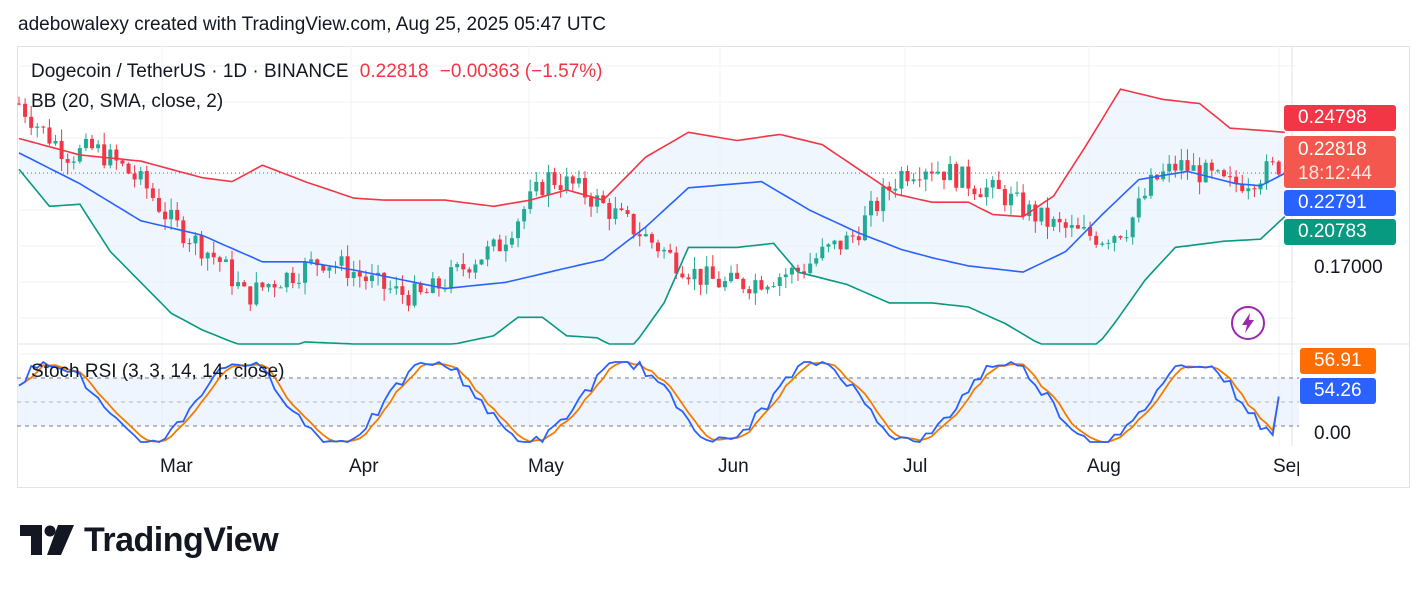  I want to click on time-label-may: May, so click(546, 466).